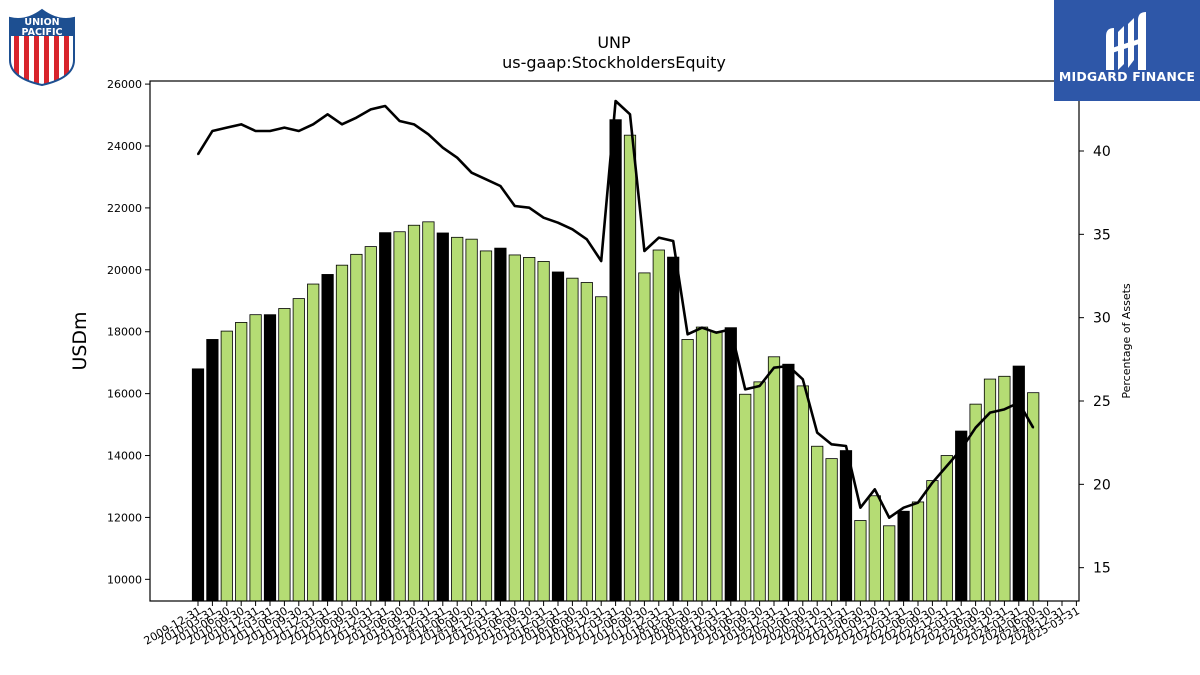 The height and width of the screenshot is (675, 1200). I want to click on y-tick-label: 20000, so click(124, 270).